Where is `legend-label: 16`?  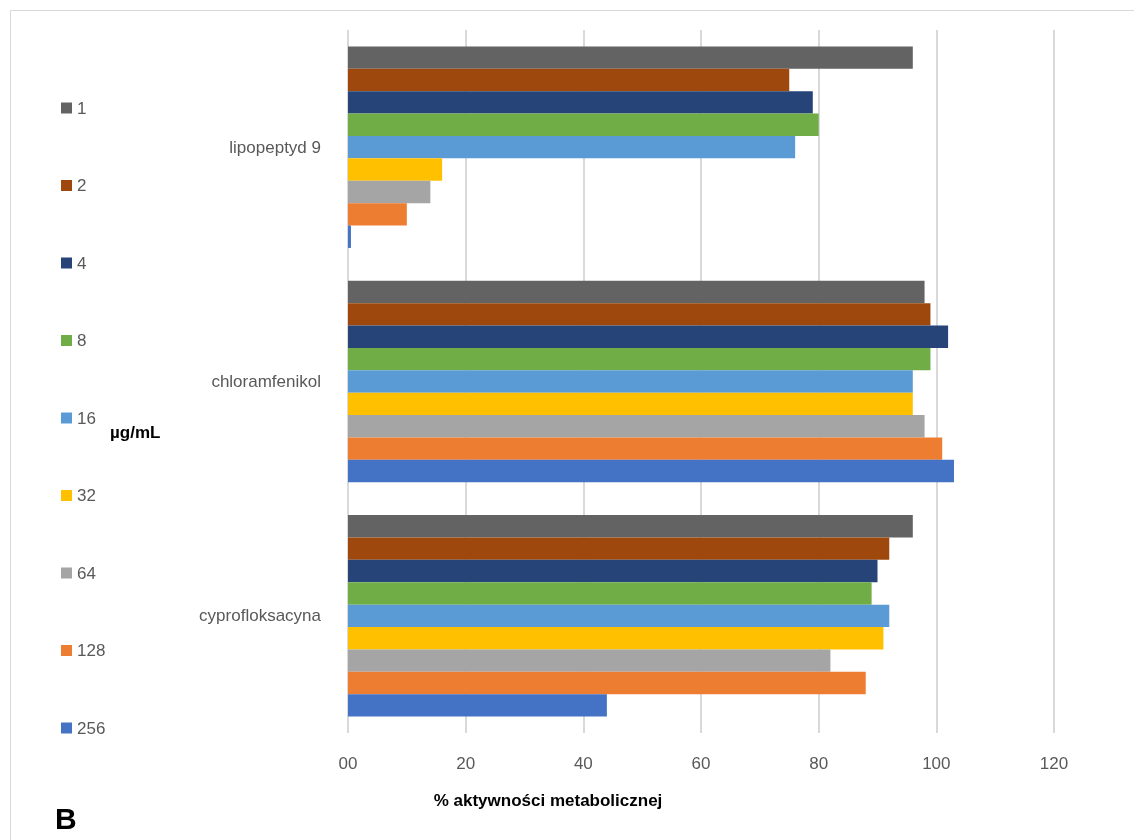
legend-label: 16 is located at coordinates (86, 418).